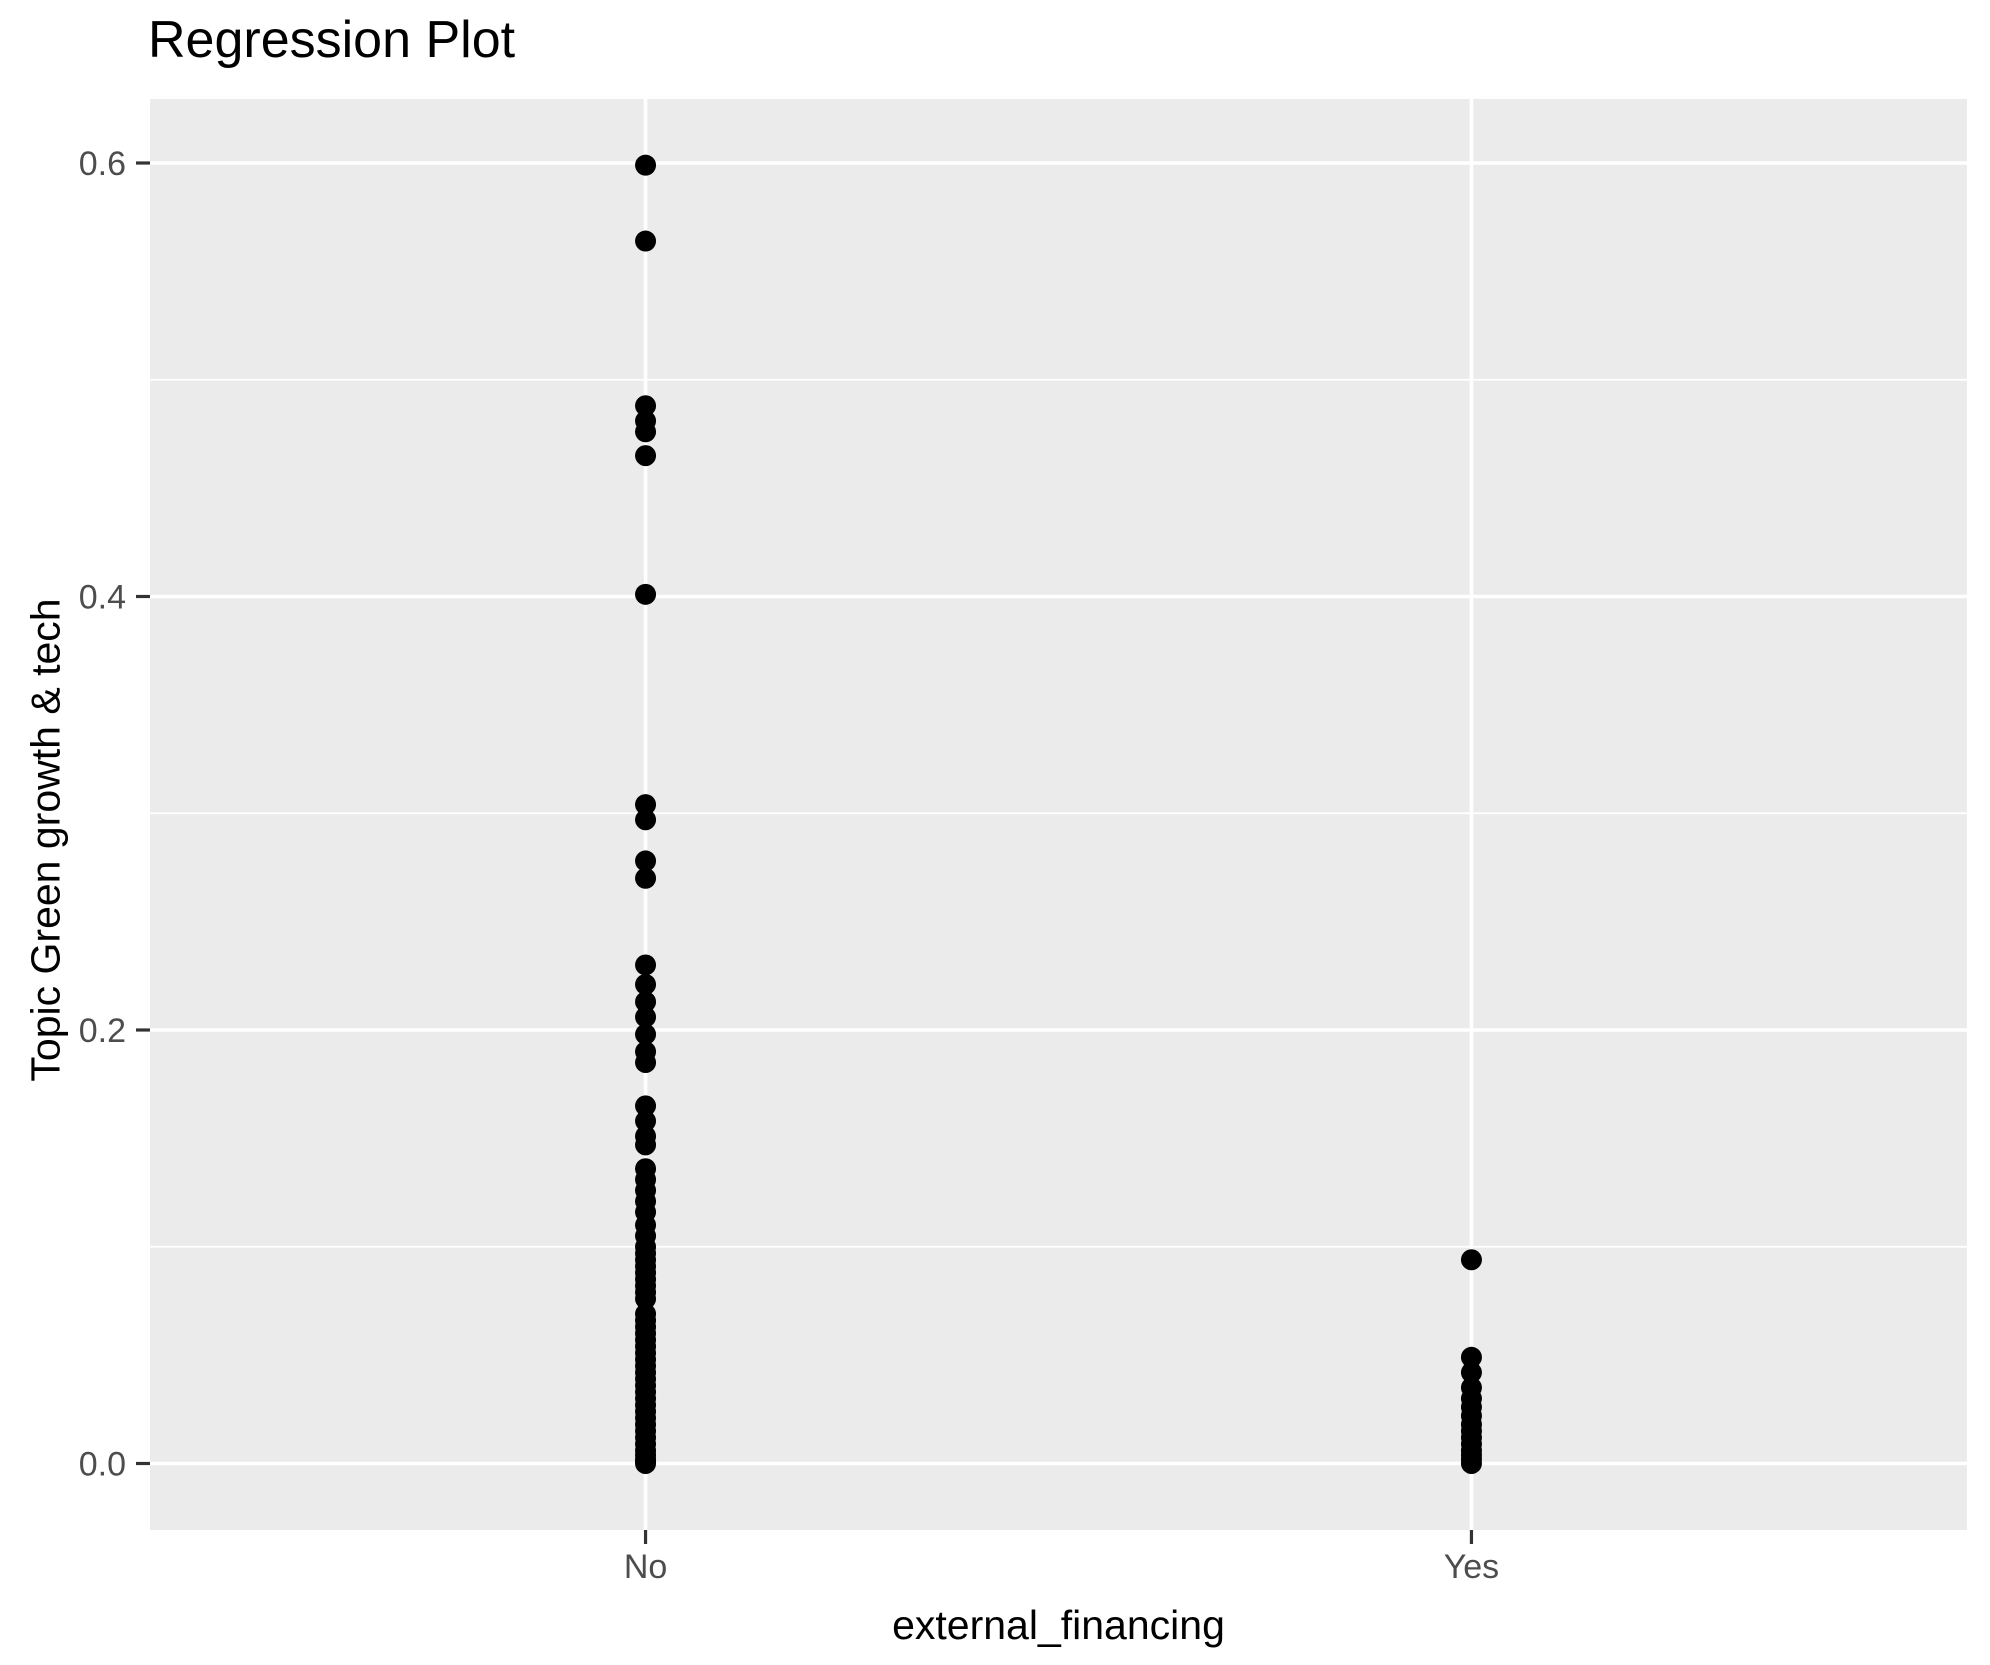 This screenshot has height=1665, width=1990. What do you see at coordinates (102, 1465) in the screenshot?
I see `y-tick-label: 0.0` at bounding box center [102, 1465].